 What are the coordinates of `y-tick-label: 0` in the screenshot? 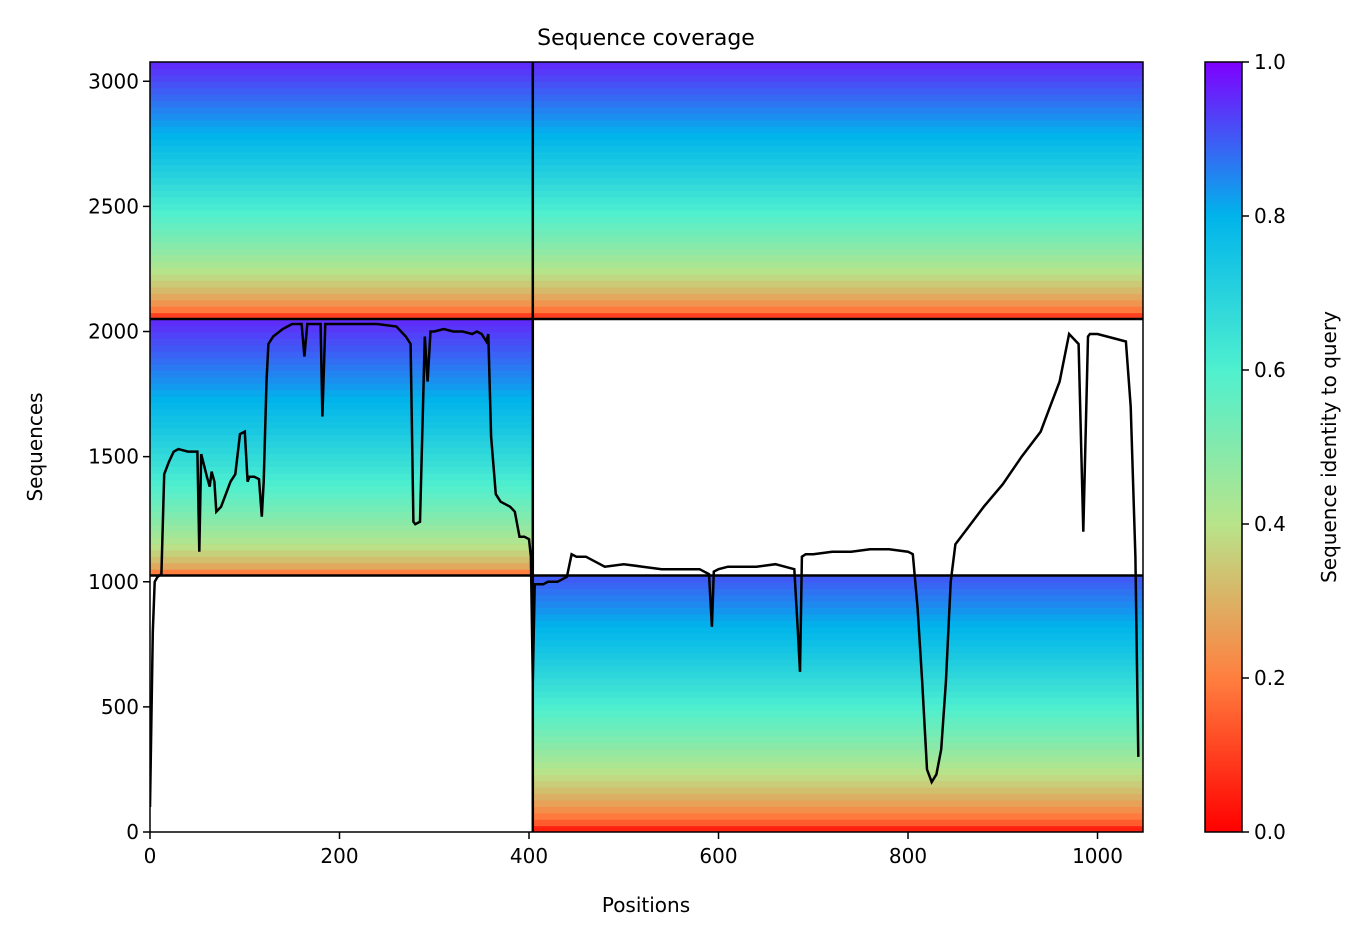 It's located at (132, 832).